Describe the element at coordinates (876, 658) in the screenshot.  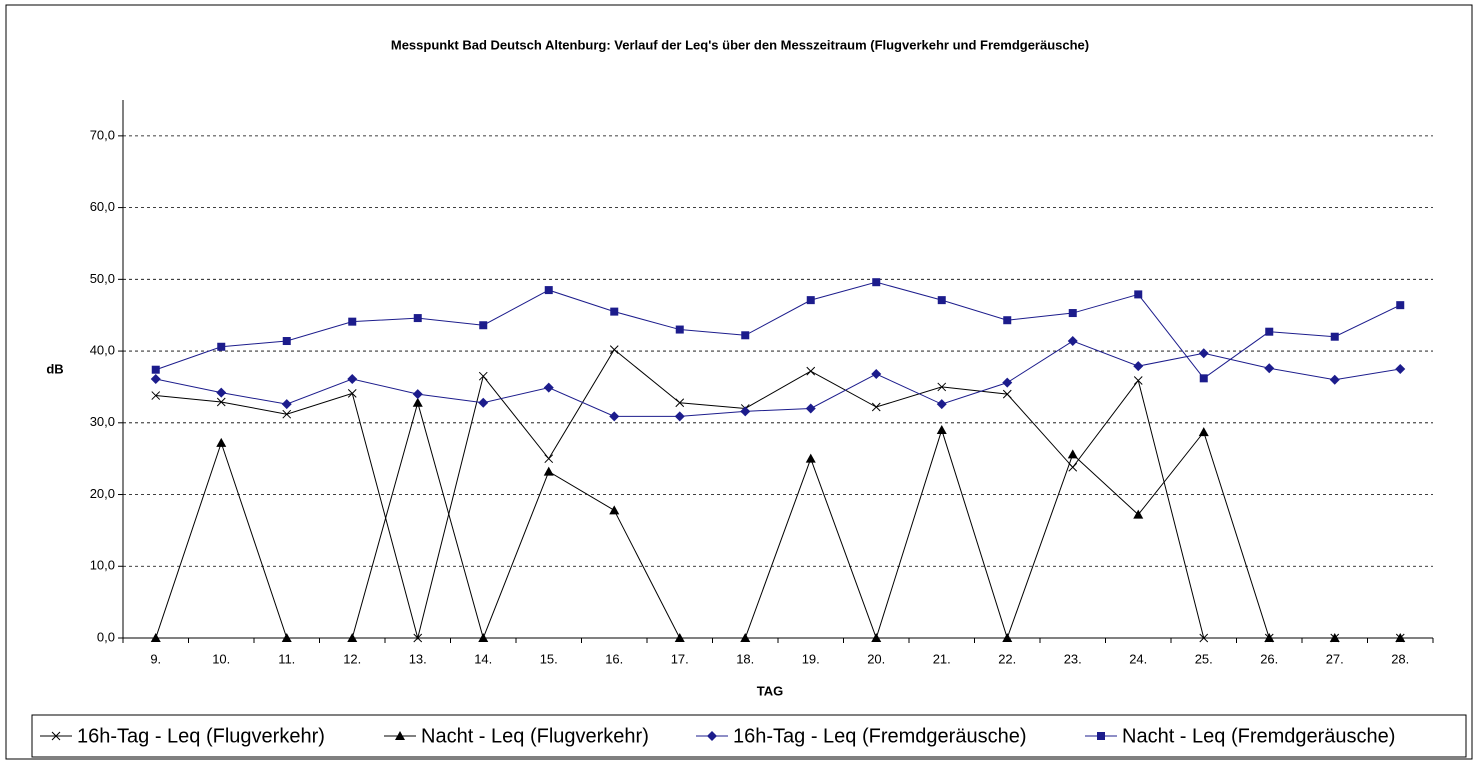
I see `x-tick-label: 20.` at that location.